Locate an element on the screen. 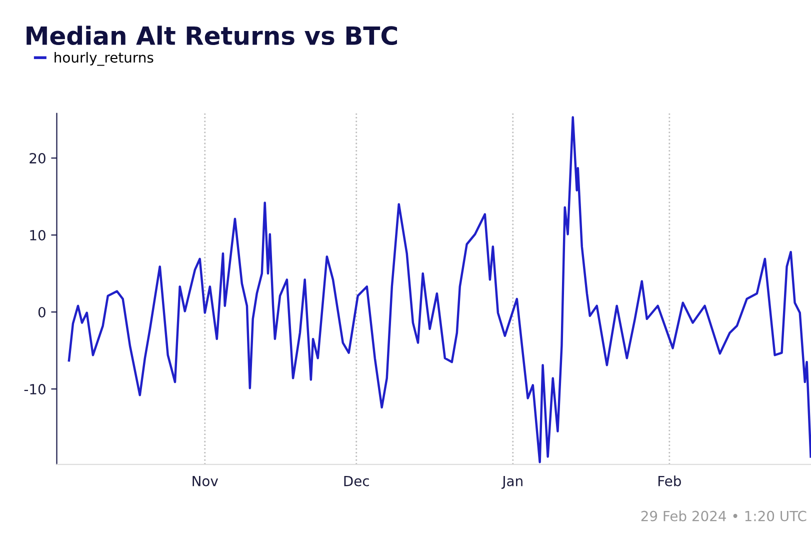  chart-title: Median Alt Returns vs BTC is located at coordinates (211, 36).